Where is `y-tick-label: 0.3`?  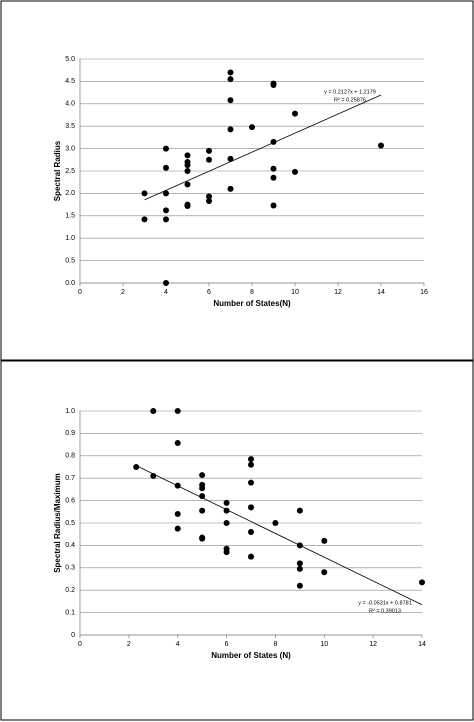 y-tick-label: 0.3 is located at coordinates (70, 568).